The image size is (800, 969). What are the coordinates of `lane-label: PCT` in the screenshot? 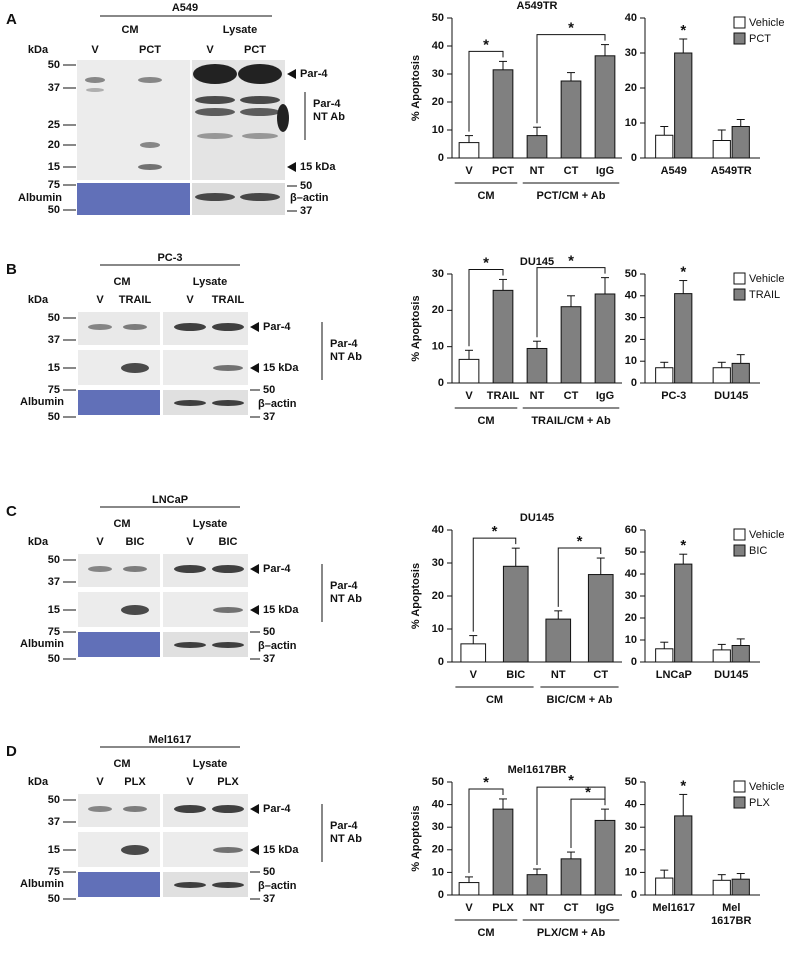 It's located at (150, 50).